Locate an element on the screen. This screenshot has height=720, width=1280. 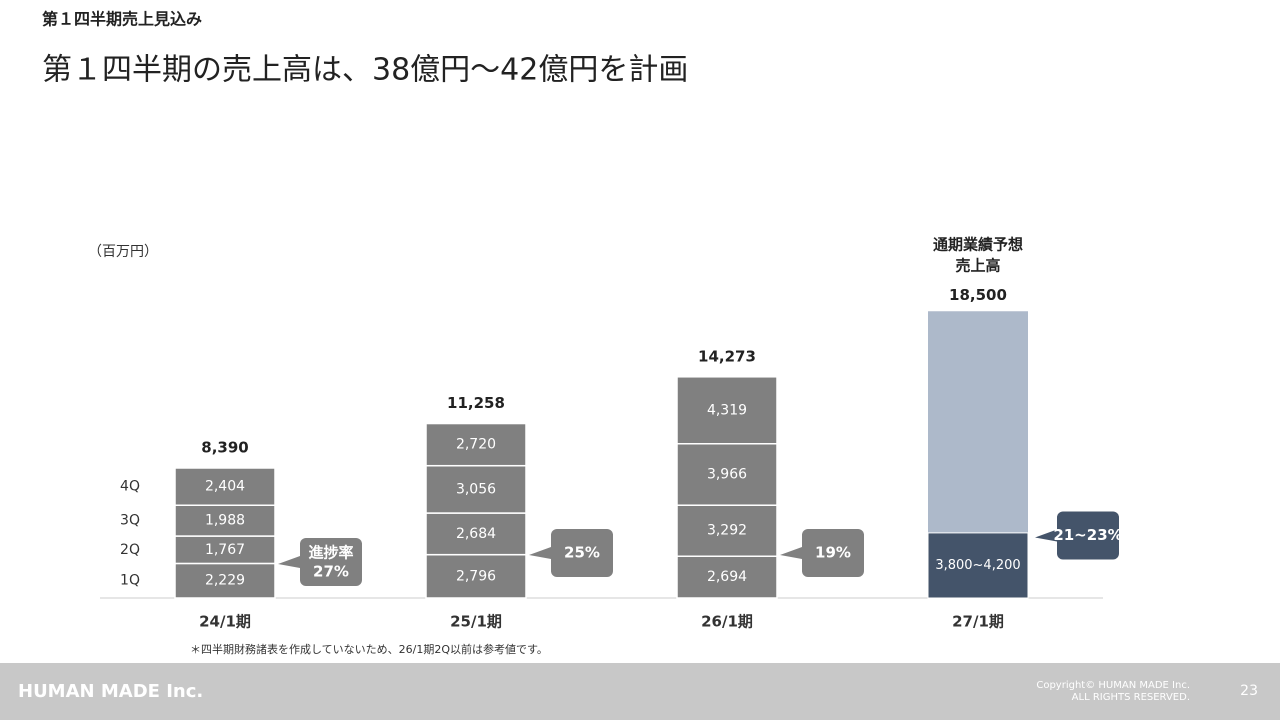
footer-band is located at coordinates (640, 691).